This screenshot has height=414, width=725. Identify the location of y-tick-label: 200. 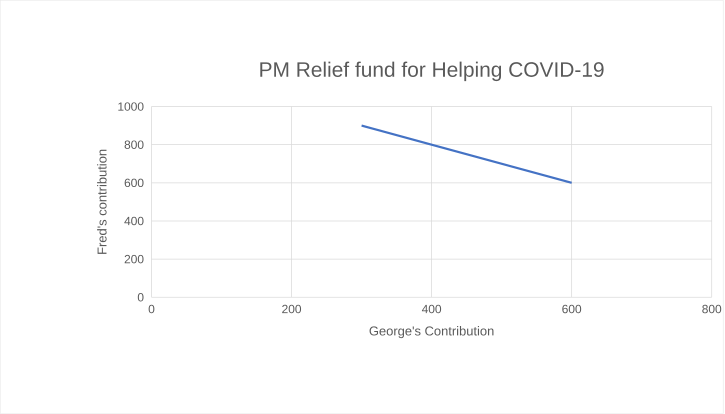
(134, 259).